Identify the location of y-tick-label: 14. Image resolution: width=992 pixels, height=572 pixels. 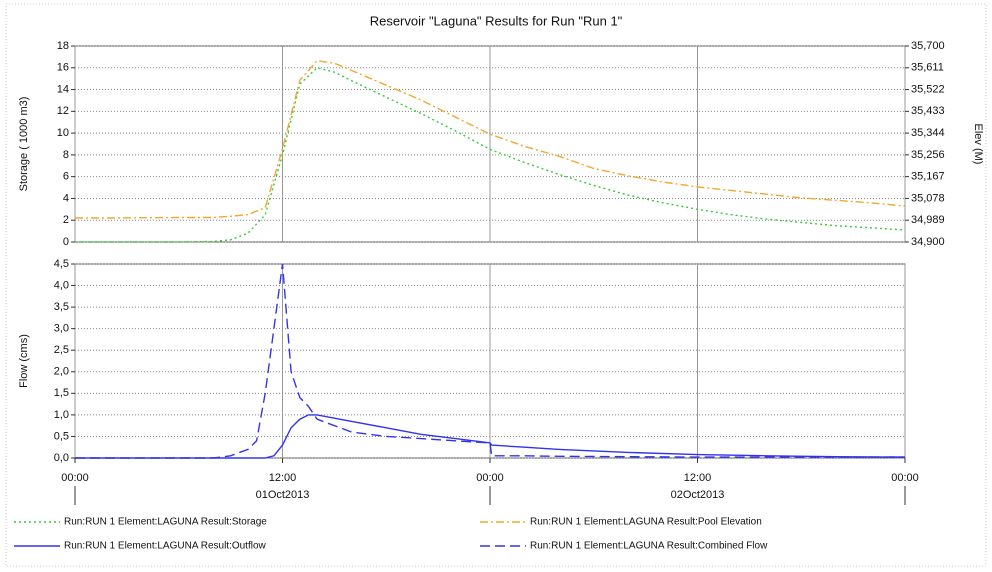
(63, 89).